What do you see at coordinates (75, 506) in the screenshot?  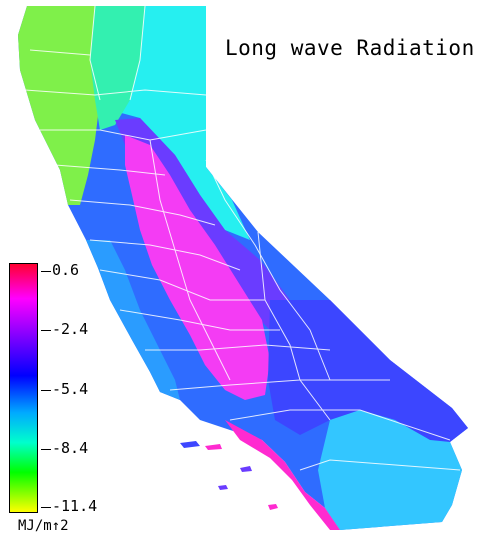 I see `tick-label-4: -11.4` at bounding box center [75, 506].